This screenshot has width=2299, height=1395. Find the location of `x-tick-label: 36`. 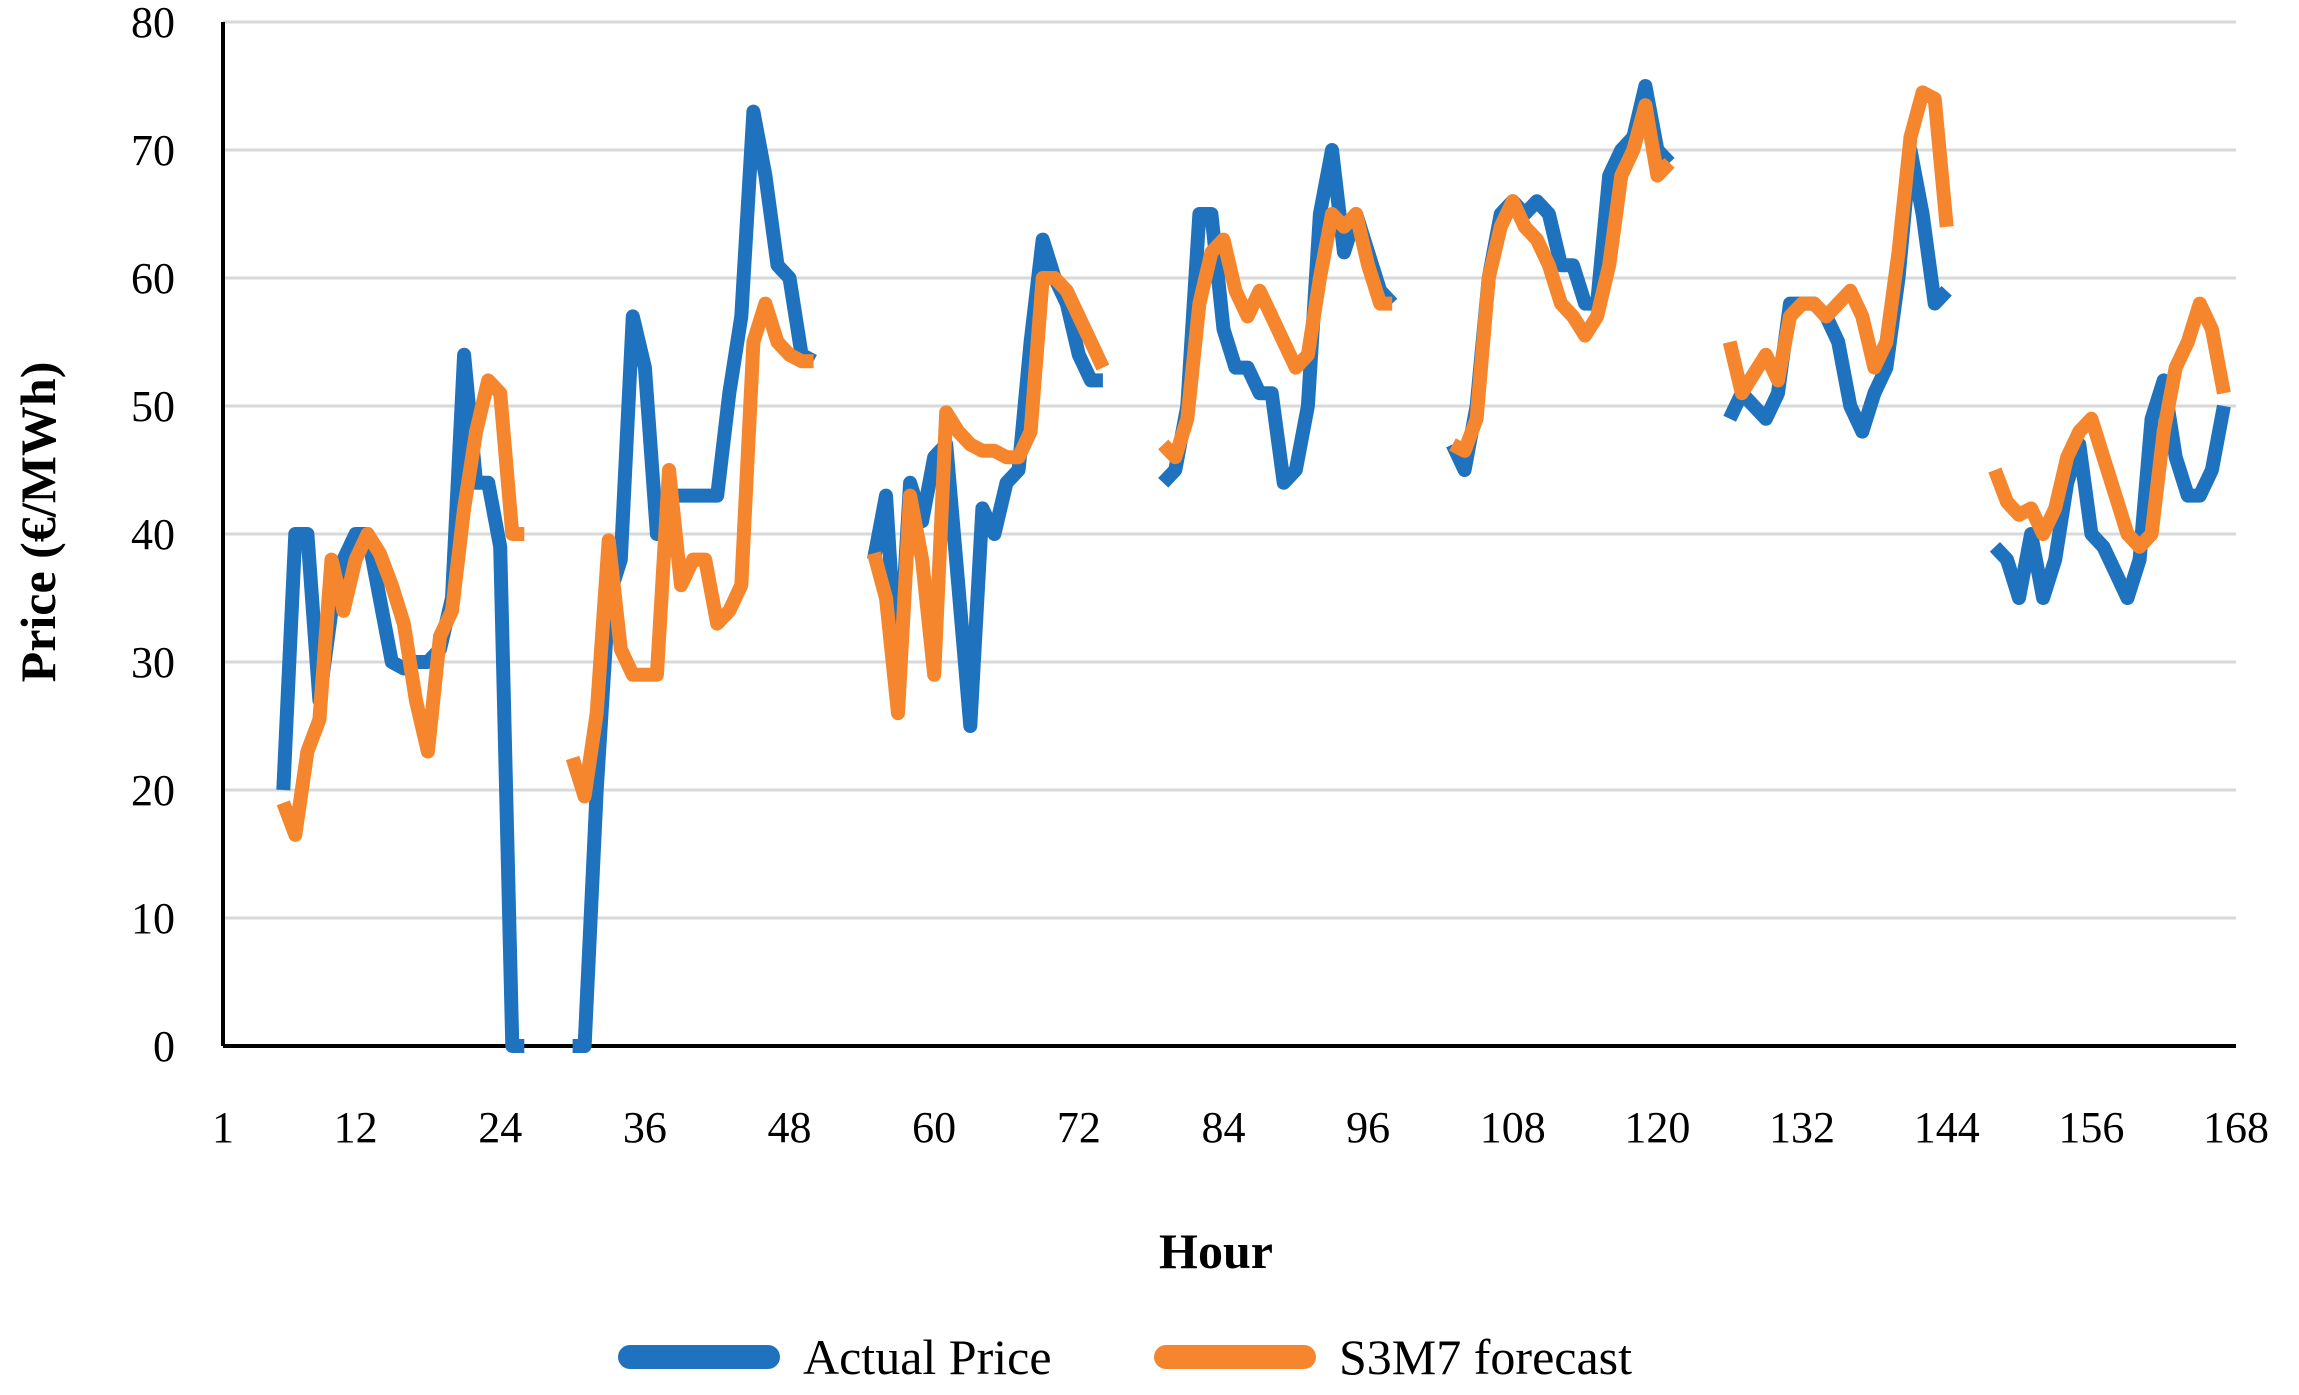

x-tick-label: 36 is located at coordinates (645, 1127).